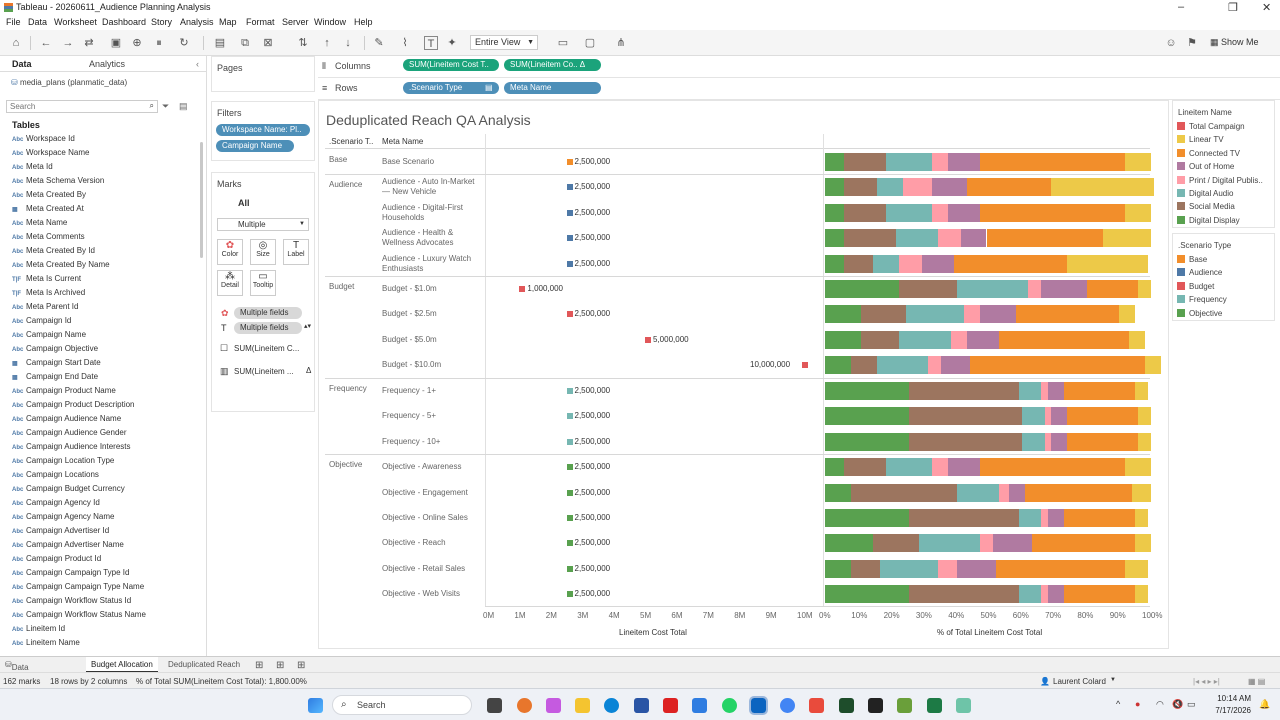 The image size is (1280, 720). What do you see at coordinates (1192, 259) in the screenshot?
I see `legend-item: Base` at bounding box center [1192, 259].